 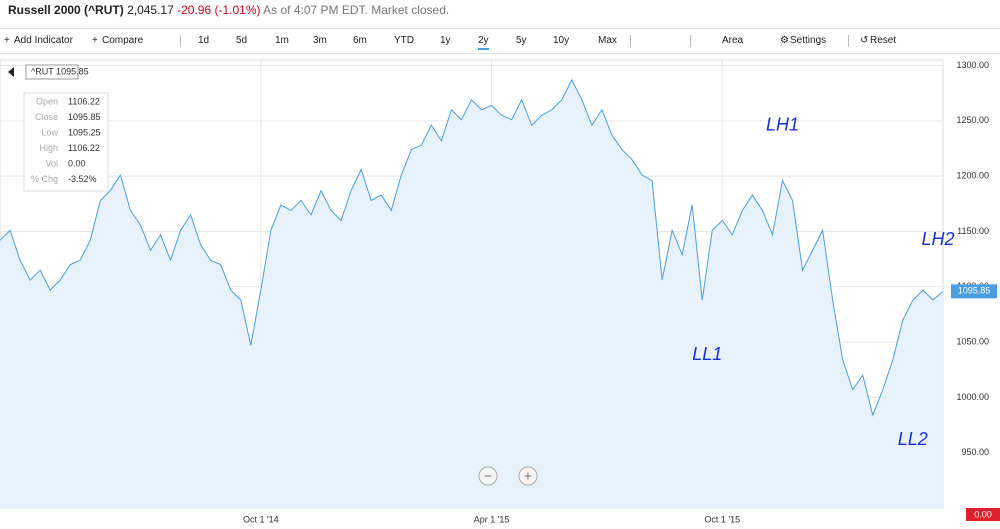 What do you see at coordinates (82, 179) in the screenshot?
I see `tooltip-value: -3.52%` at bounding box center [82, 179].